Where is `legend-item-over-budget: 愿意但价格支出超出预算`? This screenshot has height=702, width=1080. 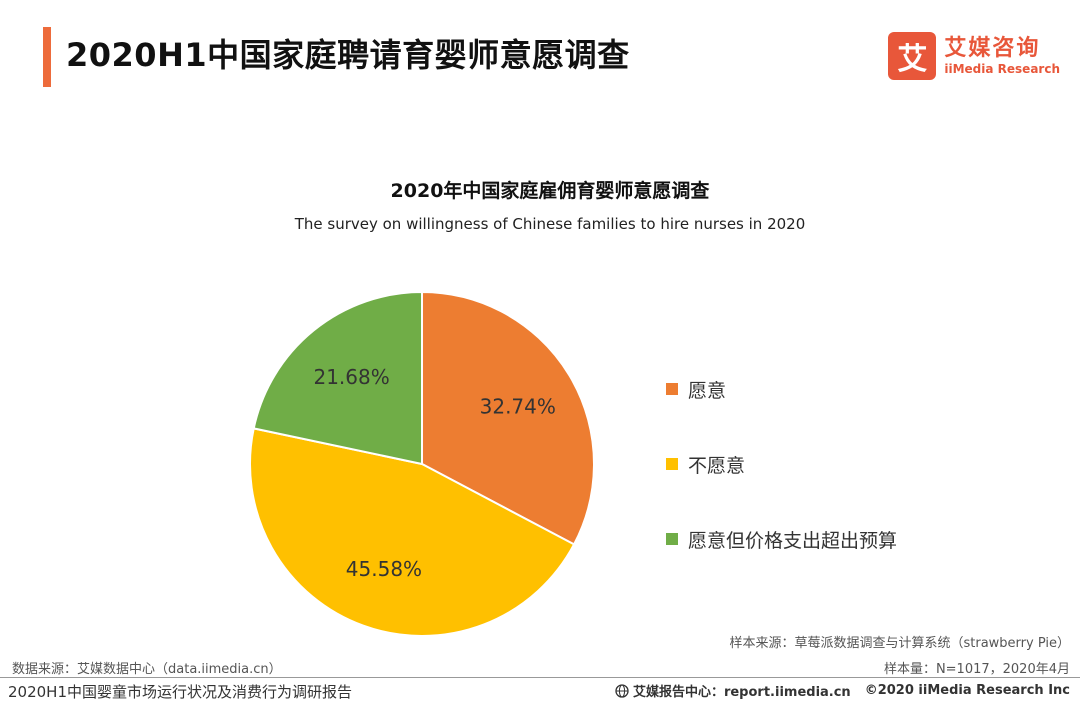
legend-item-over-budget: 愿意但价格支出超出预算 is located at coordinates (781, 539).